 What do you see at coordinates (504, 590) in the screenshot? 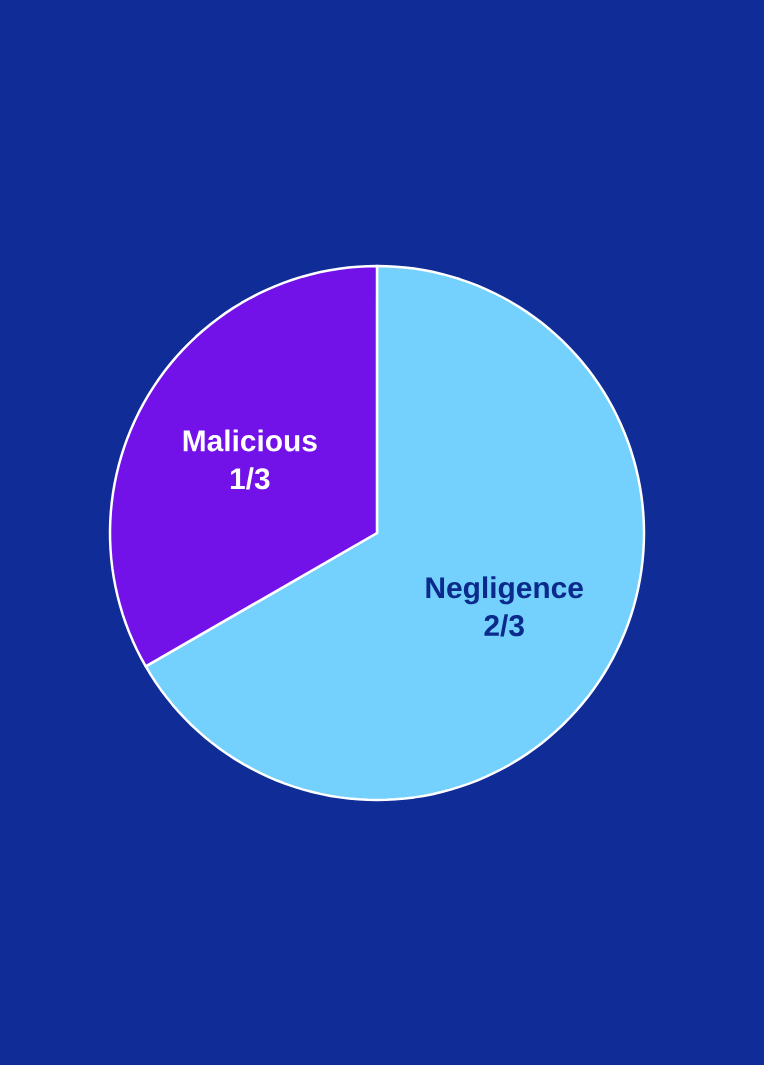
I see `slice-label: Negligence` at bounding box center [504, 590].